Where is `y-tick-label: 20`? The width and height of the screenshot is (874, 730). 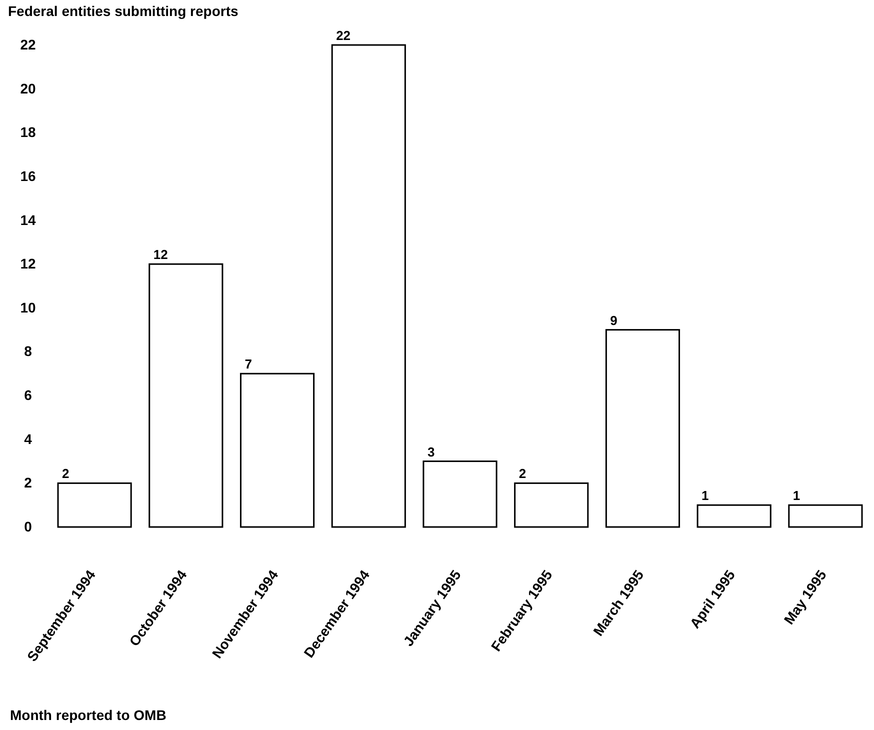 y-tick-label: 20 is located at coordinates (28, 88).